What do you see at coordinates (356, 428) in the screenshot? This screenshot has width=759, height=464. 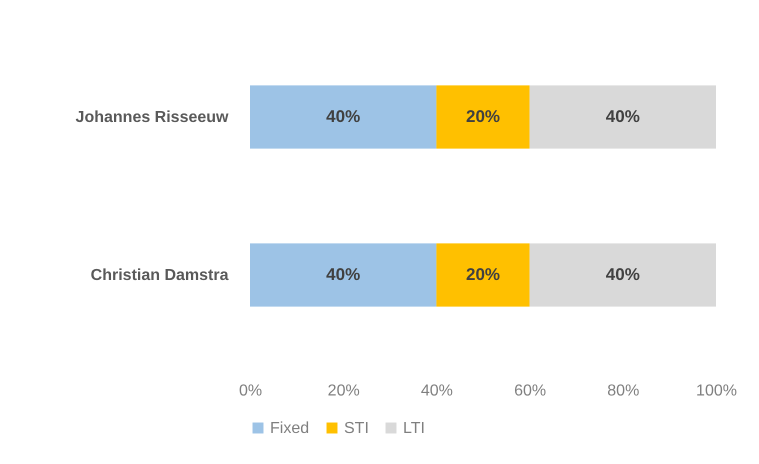 I see `legend-label: STI` at bounding box center [356, 428].